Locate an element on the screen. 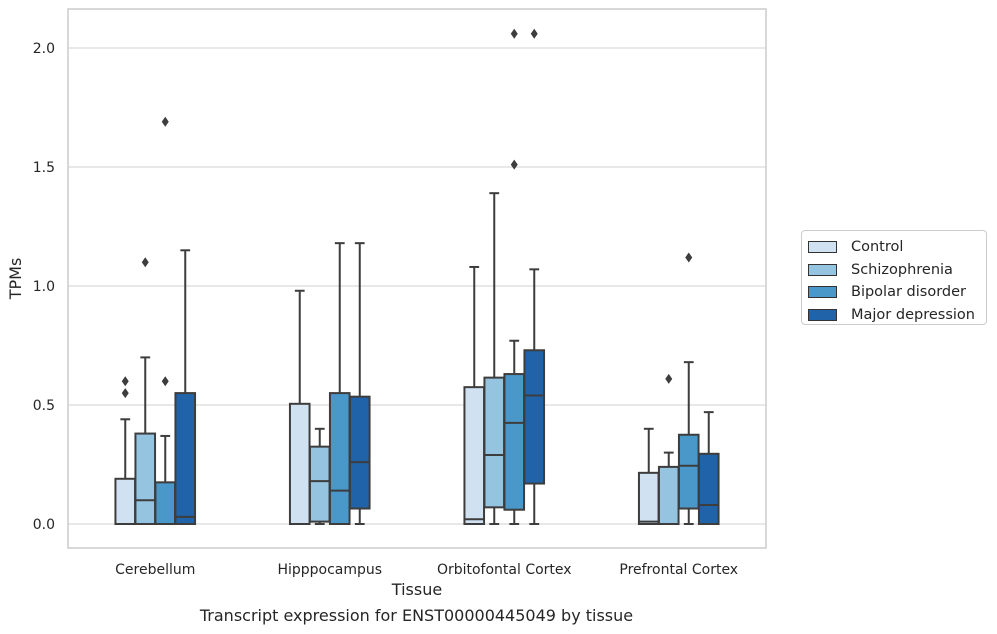  y-tick-label: 2.0 is located at coordinates (44, 49).